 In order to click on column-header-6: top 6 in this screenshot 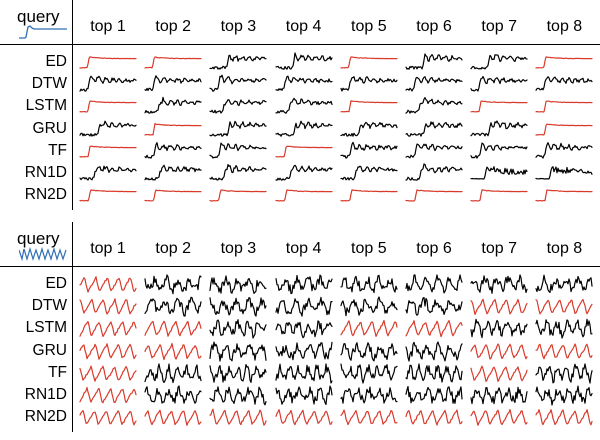, I will do `click(434, 26)`.